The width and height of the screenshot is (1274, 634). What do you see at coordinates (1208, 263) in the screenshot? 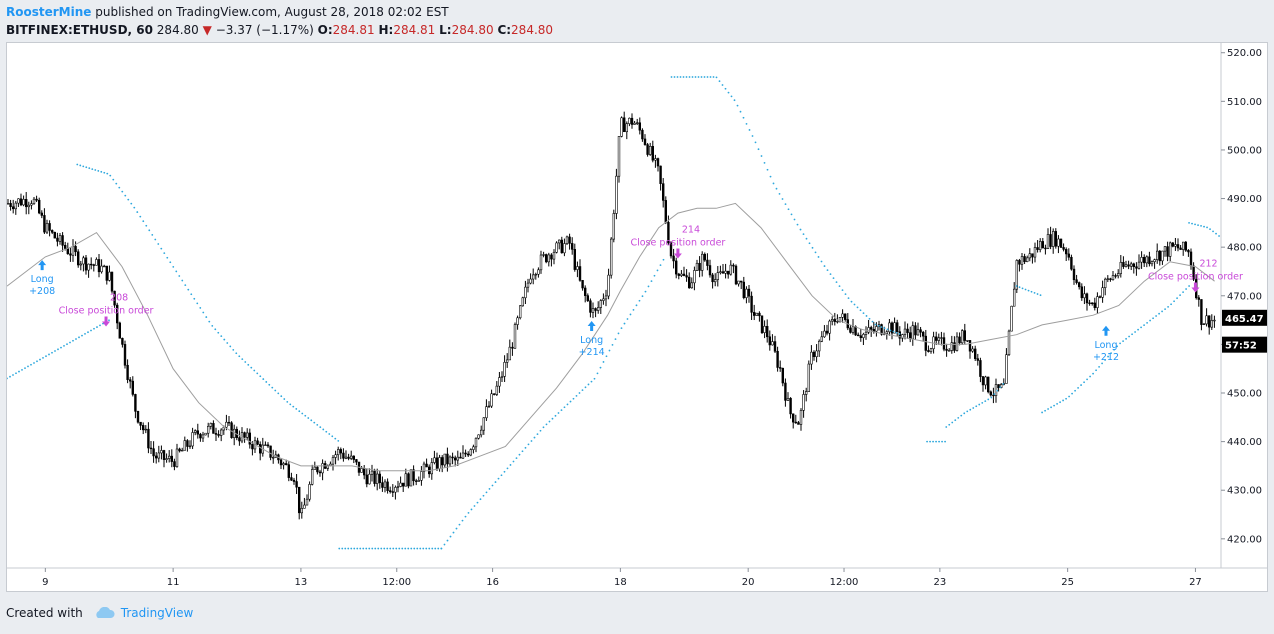
I see `close-qty-label: 212` at bounding box center [1208, 263].